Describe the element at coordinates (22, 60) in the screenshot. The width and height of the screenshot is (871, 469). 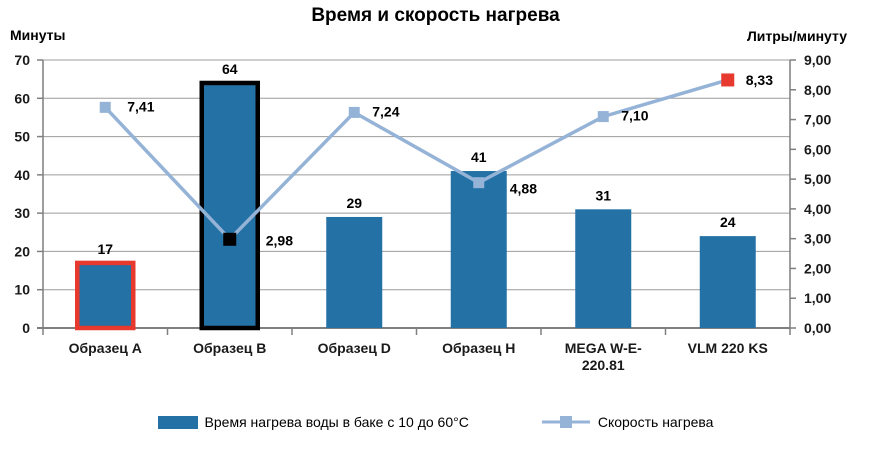
I see `left-axis-tick-label: 70` at that location.